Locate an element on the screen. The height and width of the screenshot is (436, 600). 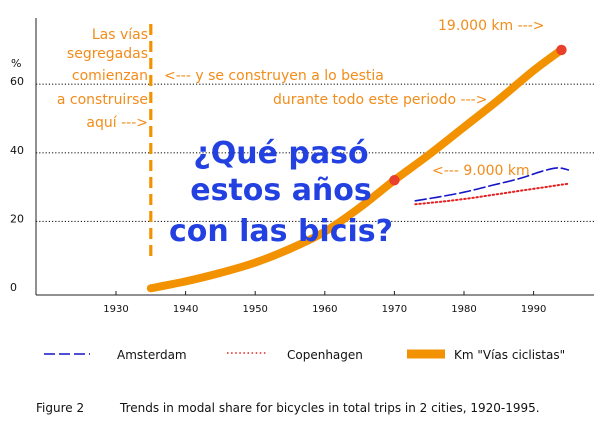
annotation-arrow-line1: <--- y se construyen a lo bestia is located at coordinates (274, 76).